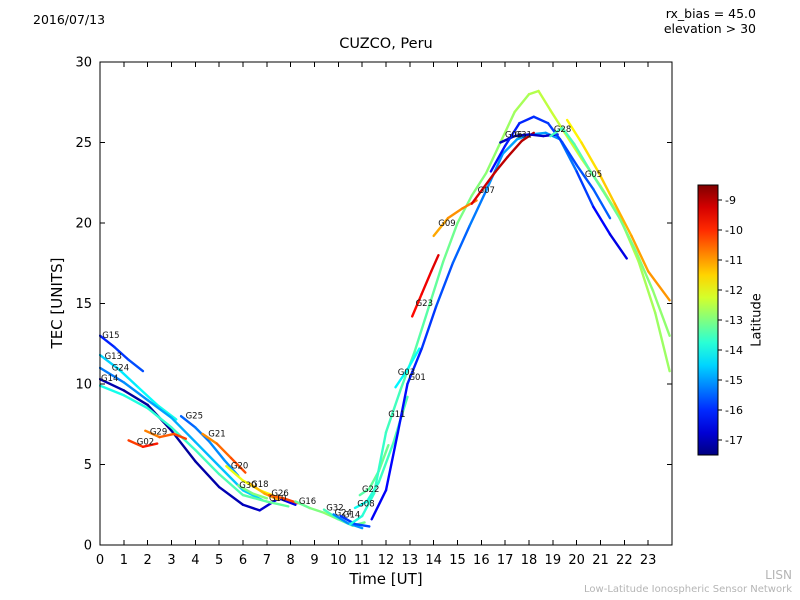  I want to click on trace-G13, so click(138, 387).